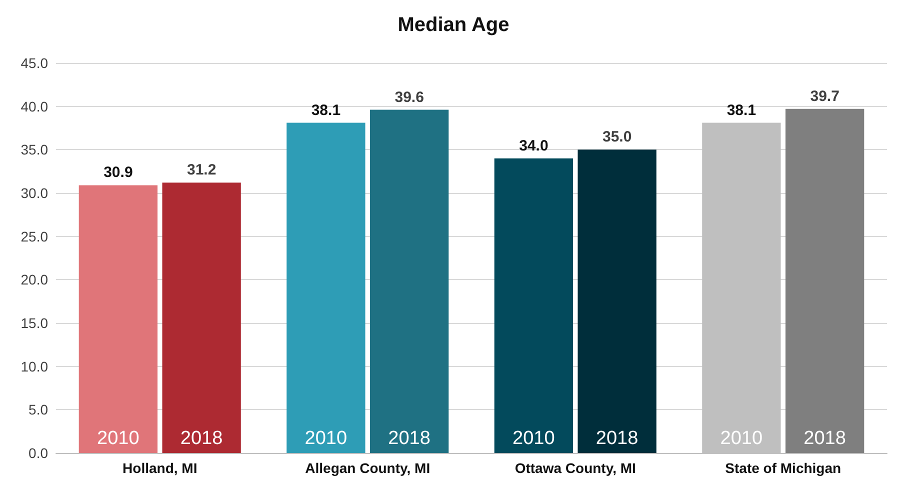 This screenshot has width=907, height=493. What do you see at coordinates (38, 410) in the screenshot?
I see `y-tick-label: 5.0` at bounding box center [38, 410].